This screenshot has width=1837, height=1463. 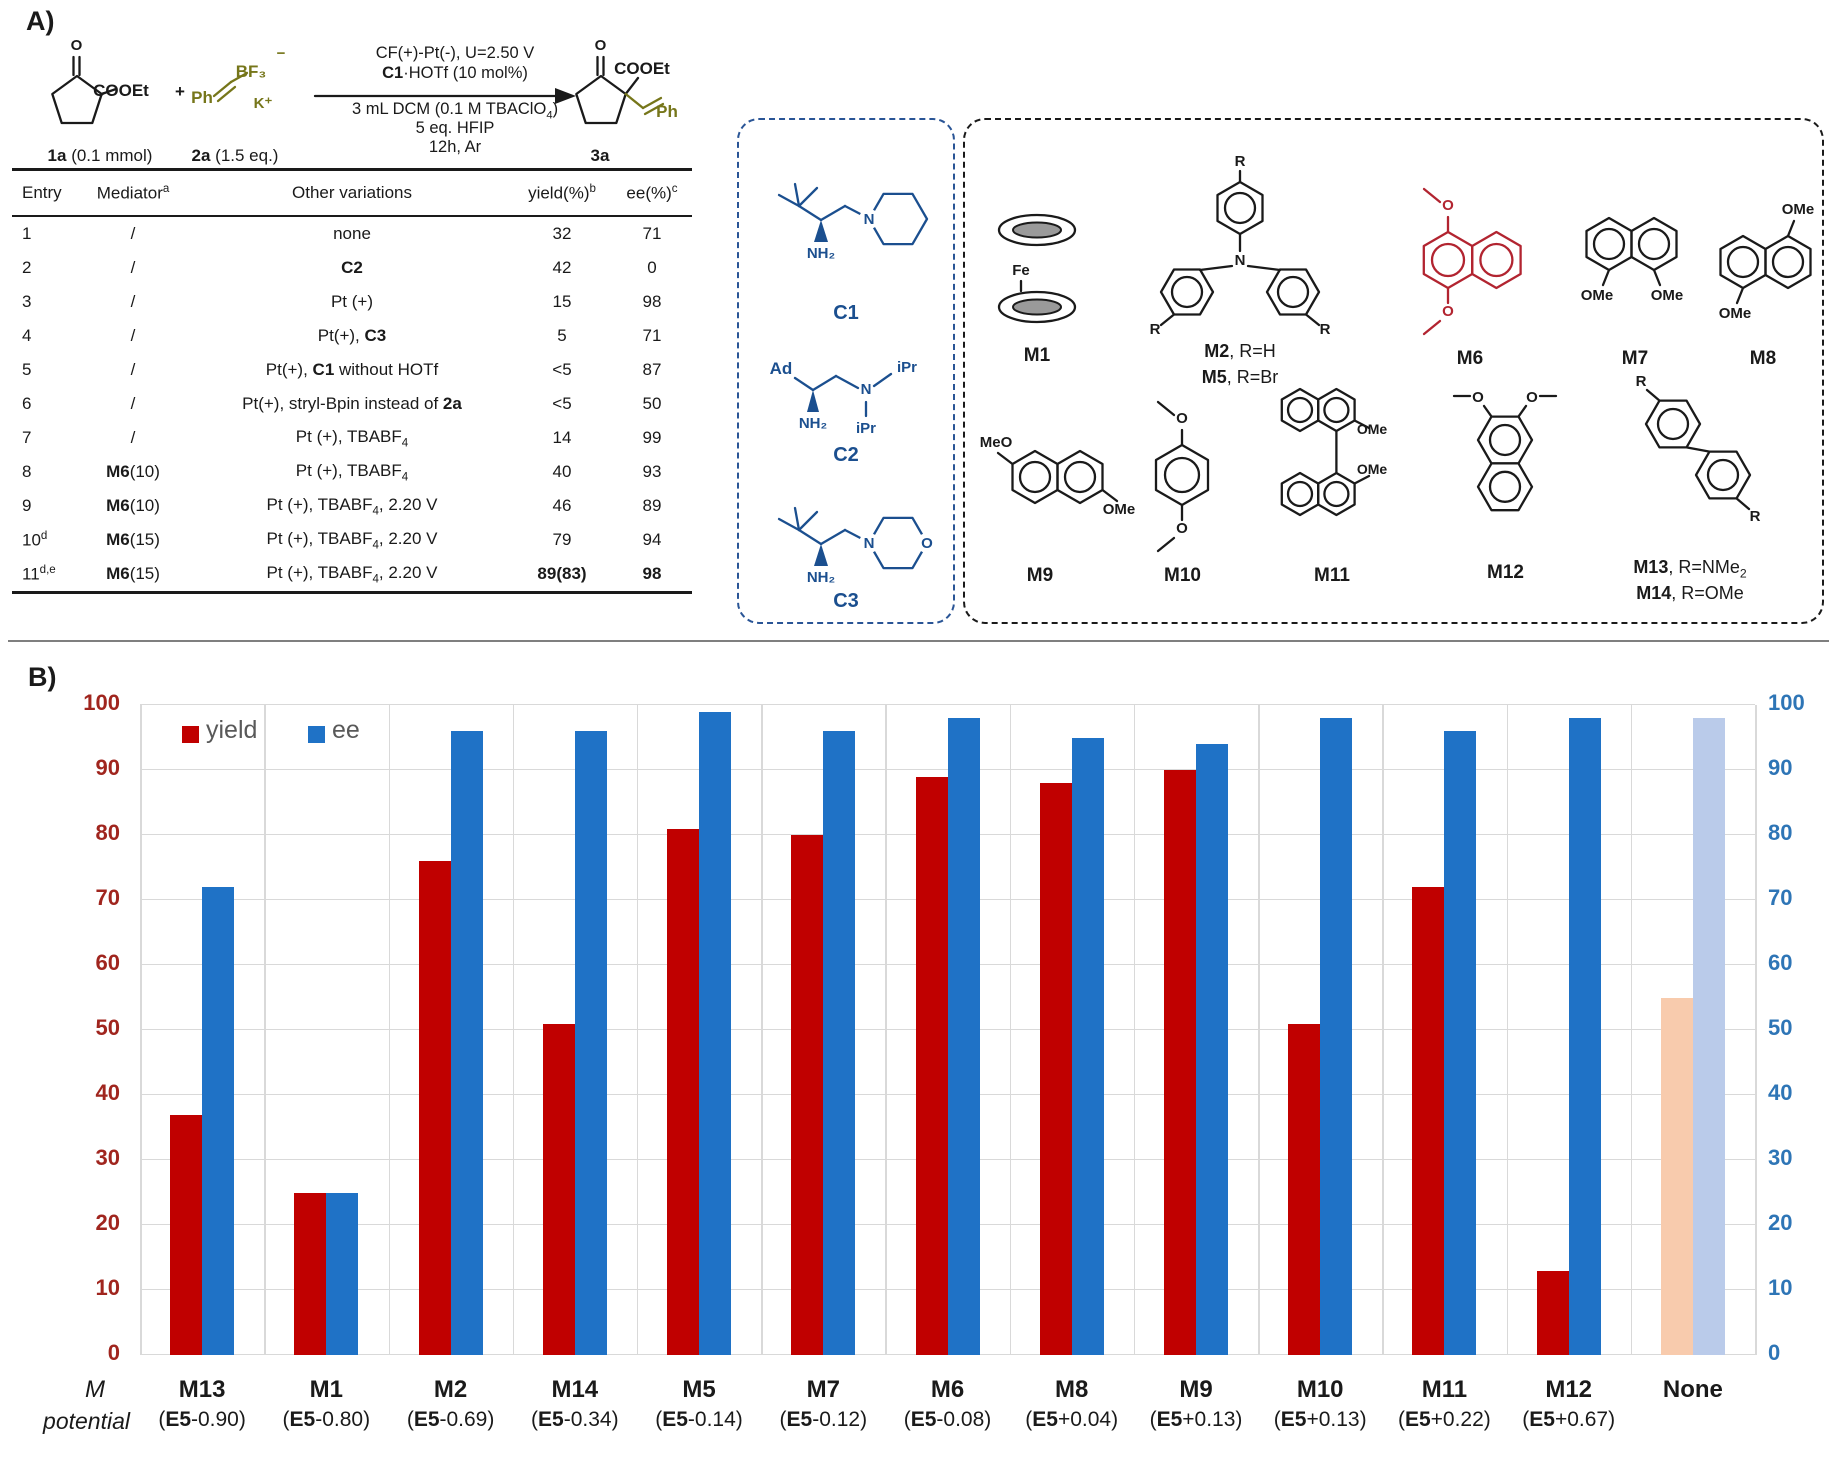 I want to click on table-cell: 93, so click(x=652, y=471).